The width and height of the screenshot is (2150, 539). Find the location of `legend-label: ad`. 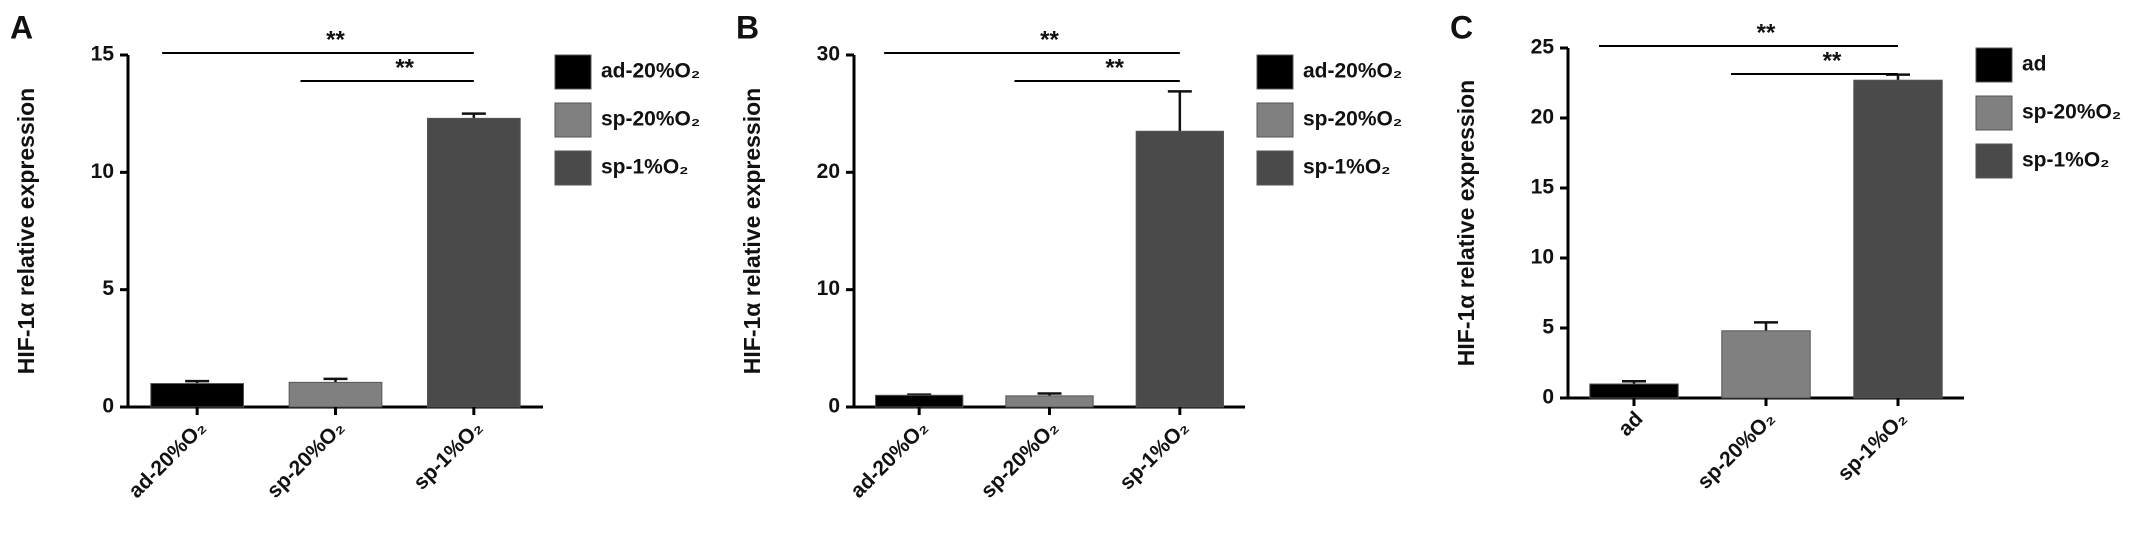

legend-label: ad is located at coordinates (2034, 64).